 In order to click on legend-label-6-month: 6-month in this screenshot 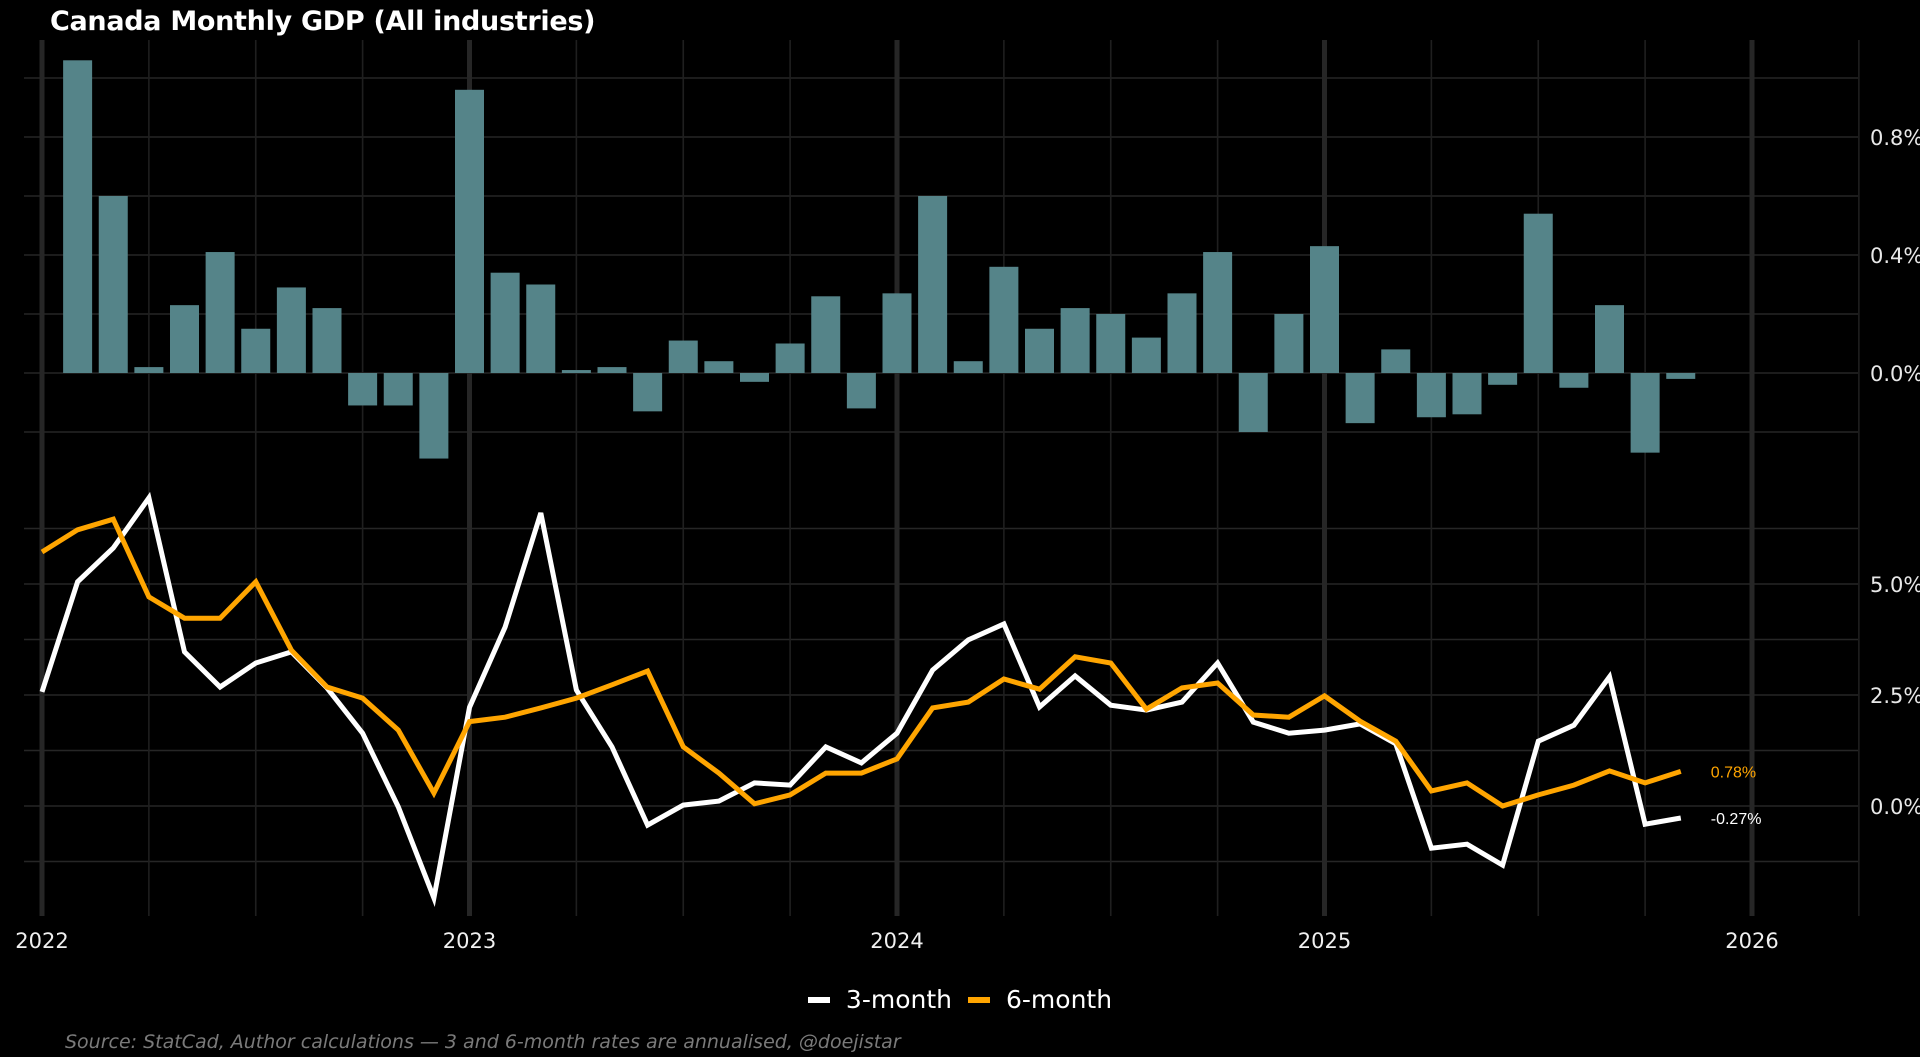, I will do `click(1059, 999)`.